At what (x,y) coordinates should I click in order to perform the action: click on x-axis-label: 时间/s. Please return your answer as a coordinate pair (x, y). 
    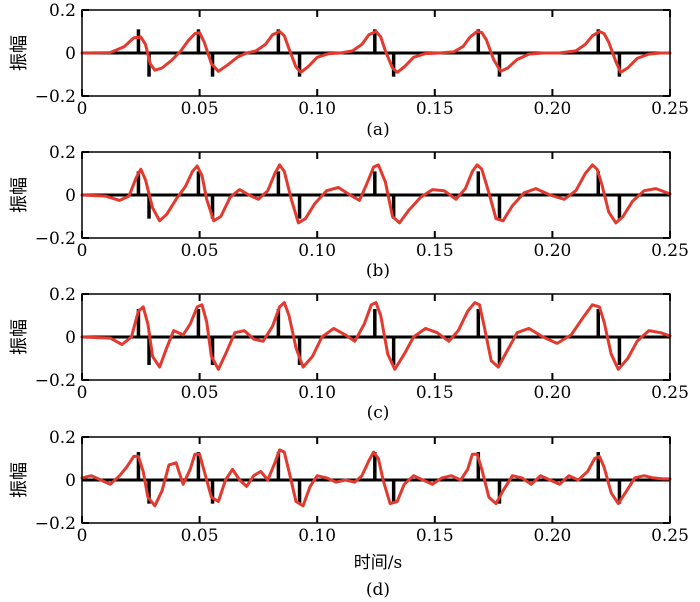
    Looking at the image, I should click on (378, 563).